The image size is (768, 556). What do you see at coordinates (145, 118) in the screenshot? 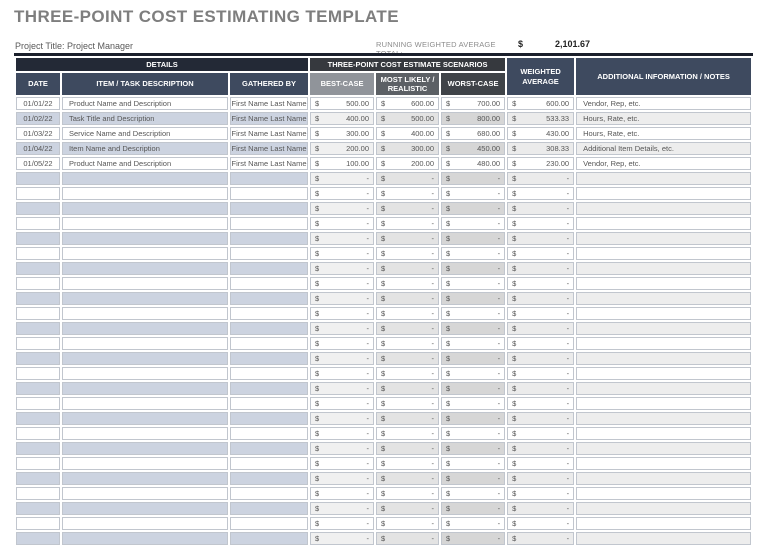
I see `cell-item-description: Task Title and Description` at bounding box center [145, 118].